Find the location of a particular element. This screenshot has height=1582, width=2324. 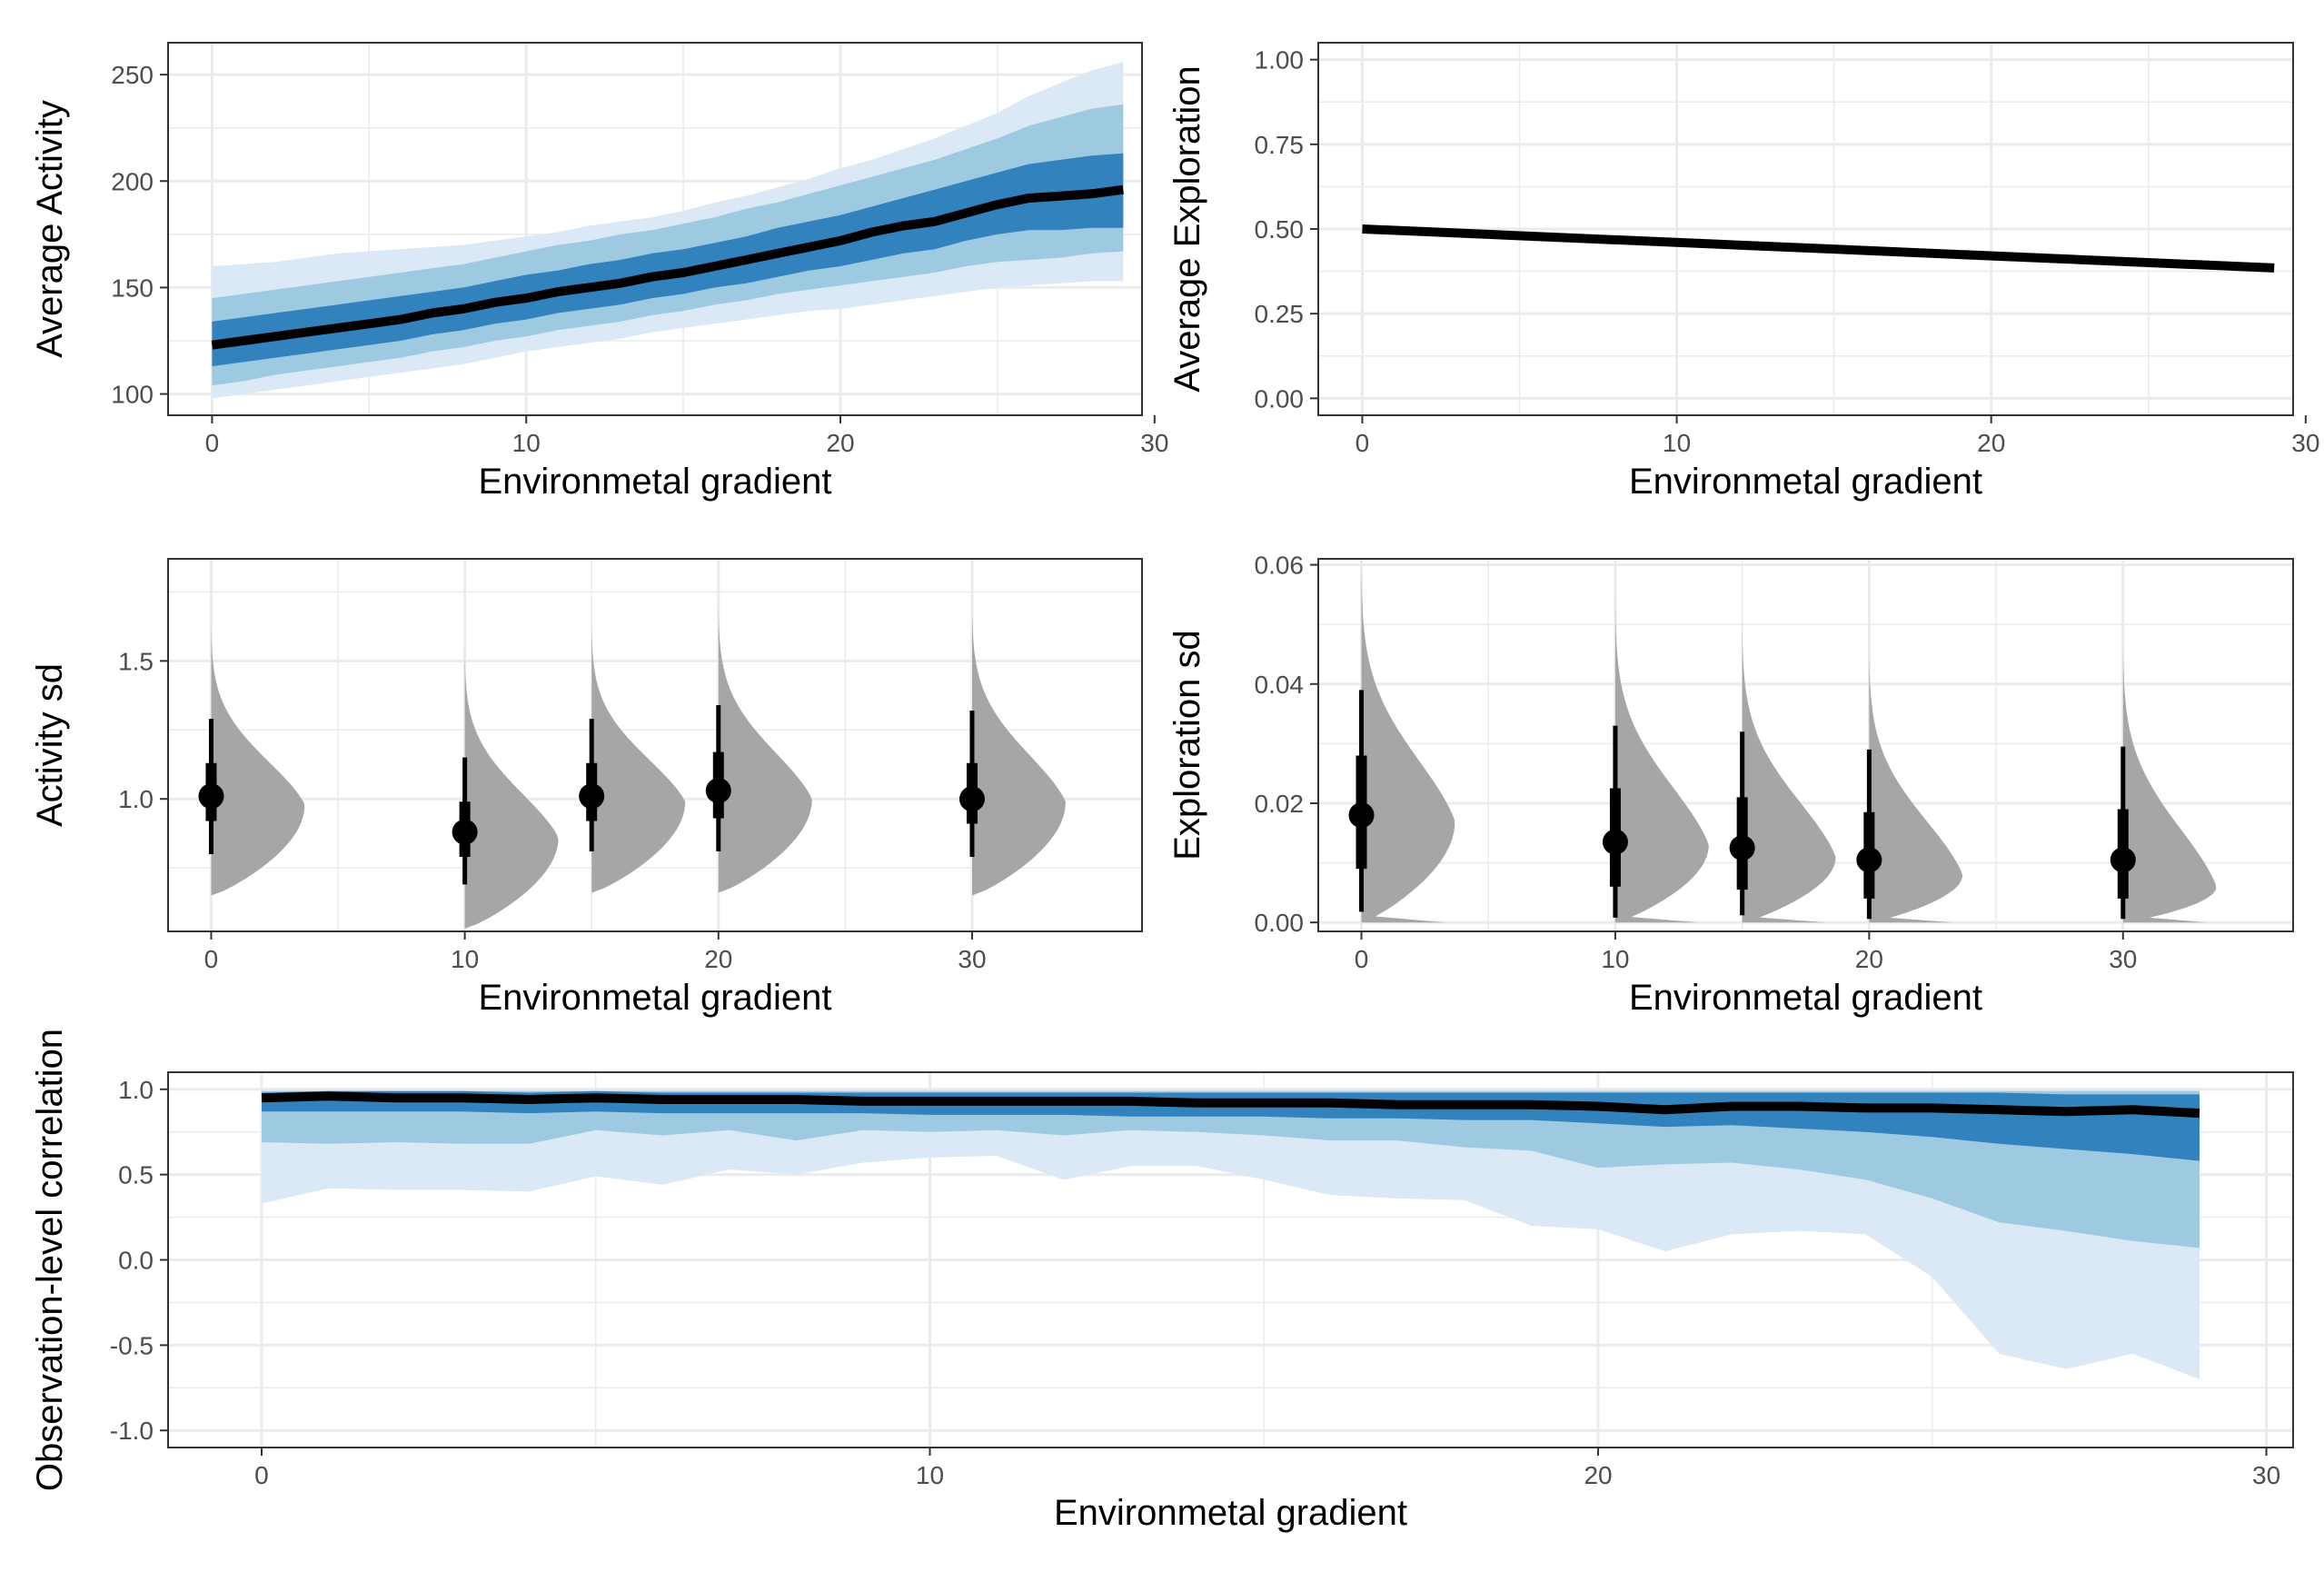

y-tick-label: 250 is located at coordinates (132, 75).